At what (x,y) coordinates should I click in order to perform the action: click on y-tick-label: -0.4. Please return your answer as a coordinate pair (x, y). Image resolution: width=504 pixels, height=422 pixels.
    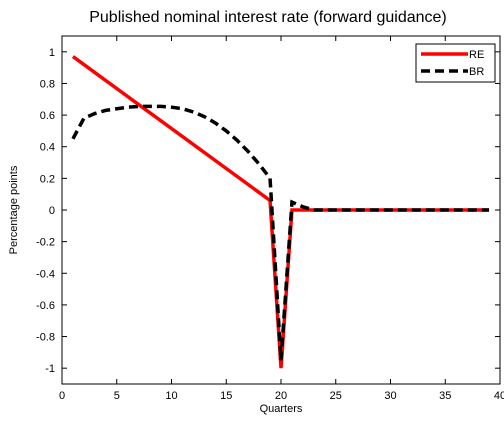
    Looking at the image, I should click on (45, 274).